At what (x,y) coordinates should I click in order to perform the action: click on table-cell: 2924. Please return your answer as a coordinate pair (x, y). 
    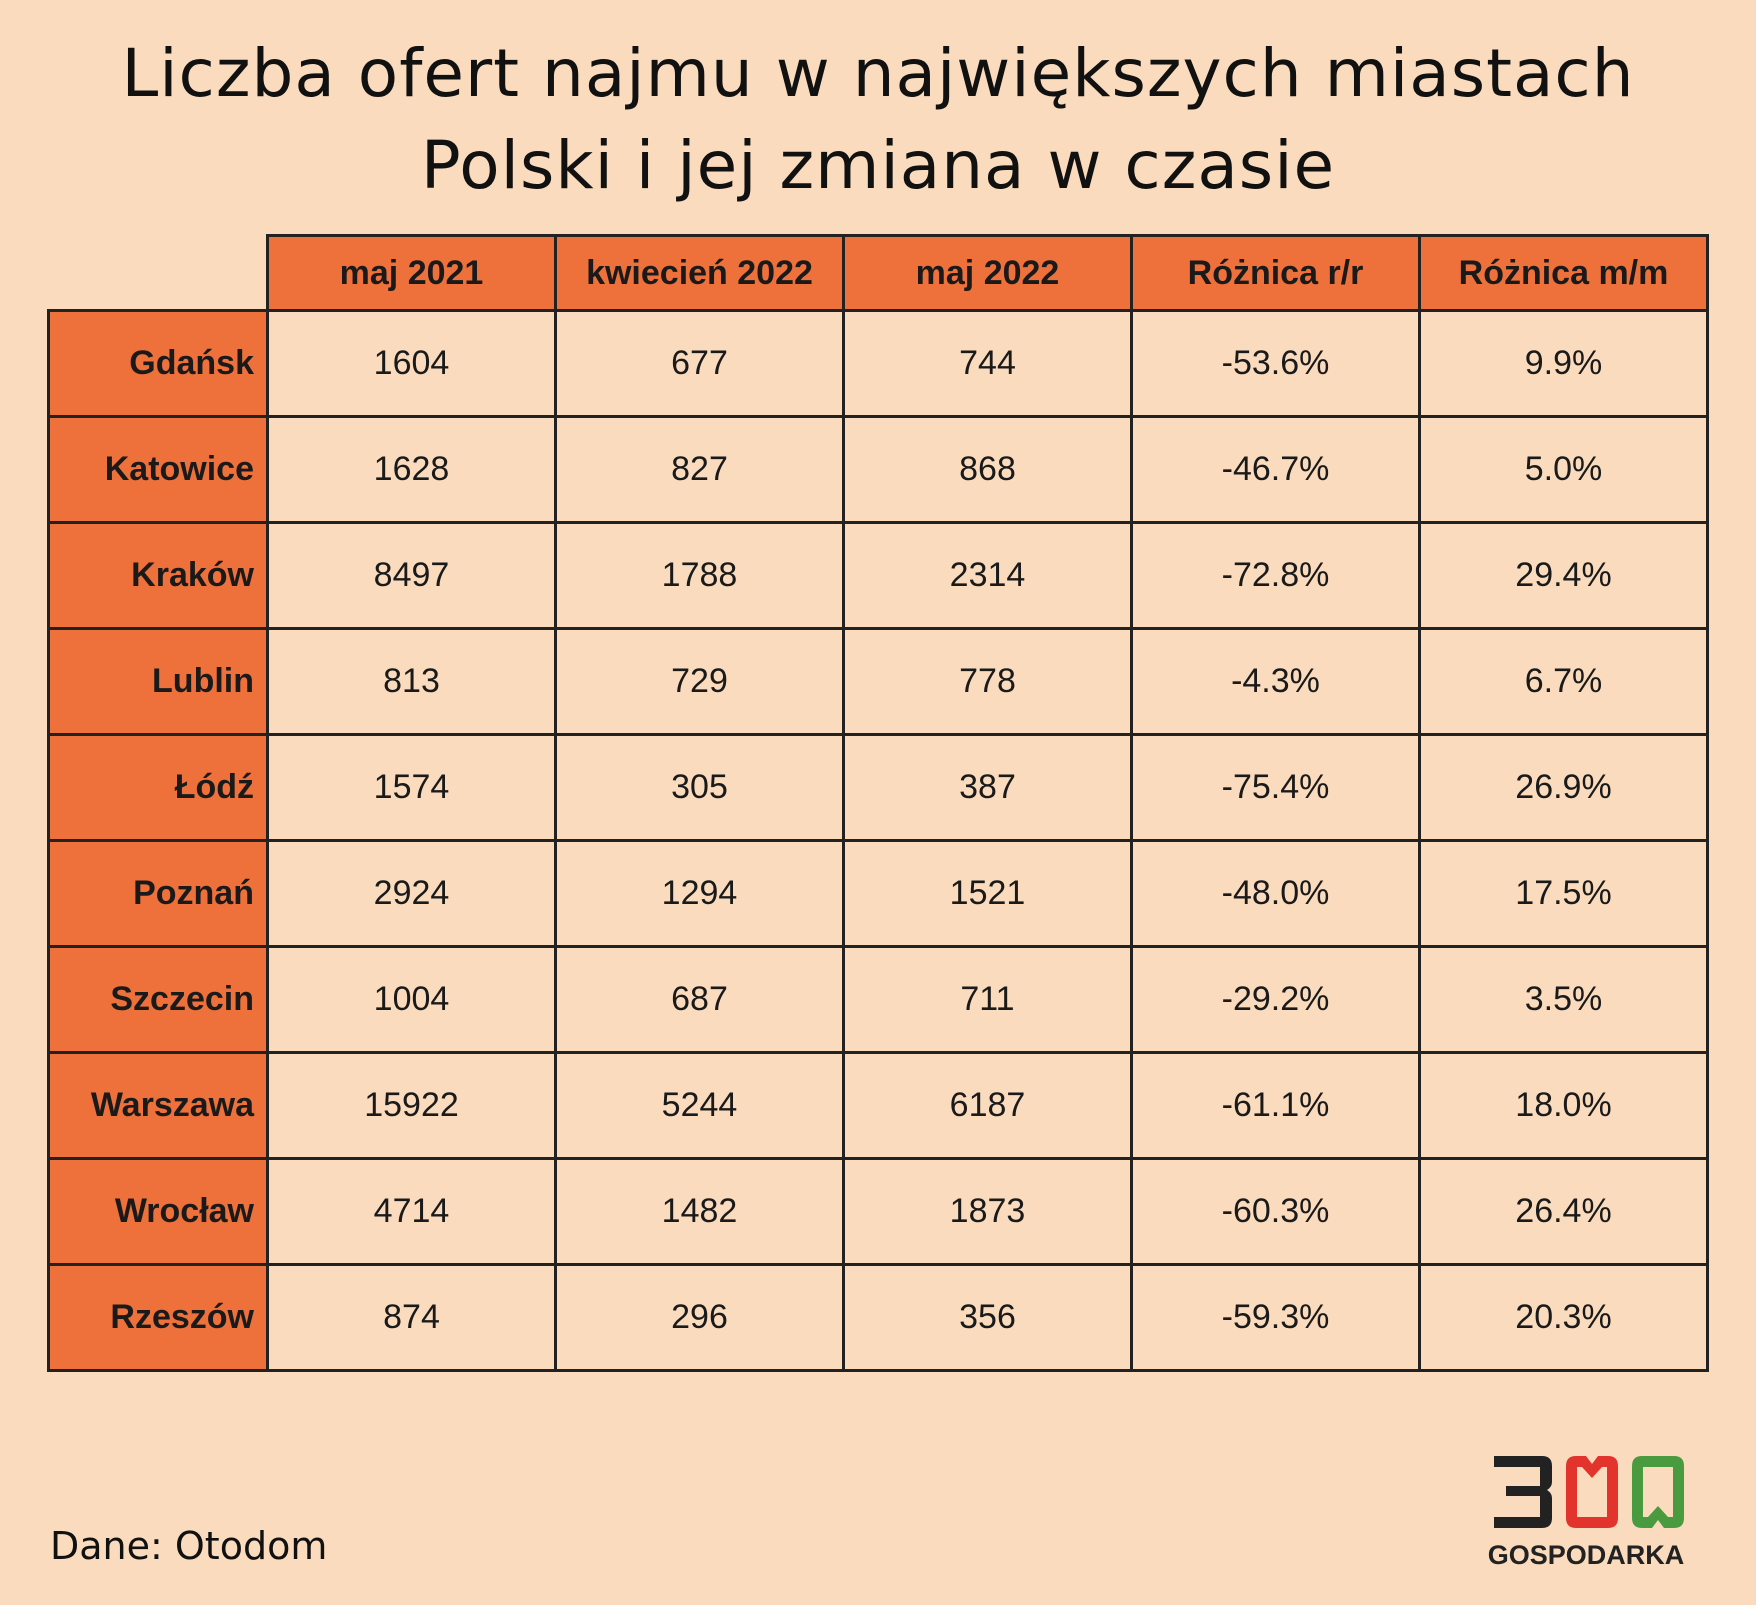
    Looking at the image, I should click on (411, 893).